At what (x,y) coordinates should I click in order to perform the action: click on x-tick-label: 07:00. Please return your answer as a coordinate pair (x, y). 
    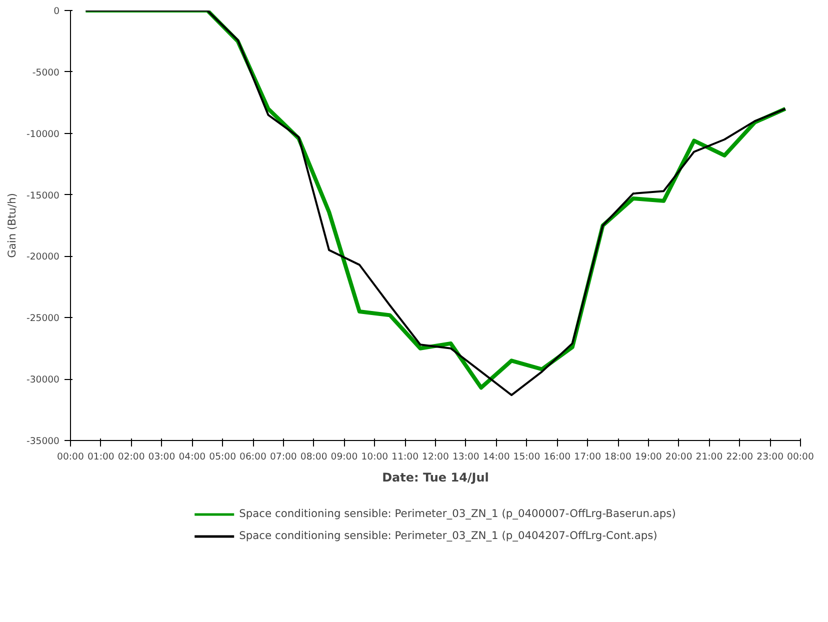
    Looking at the image, I should click on (283, 457).